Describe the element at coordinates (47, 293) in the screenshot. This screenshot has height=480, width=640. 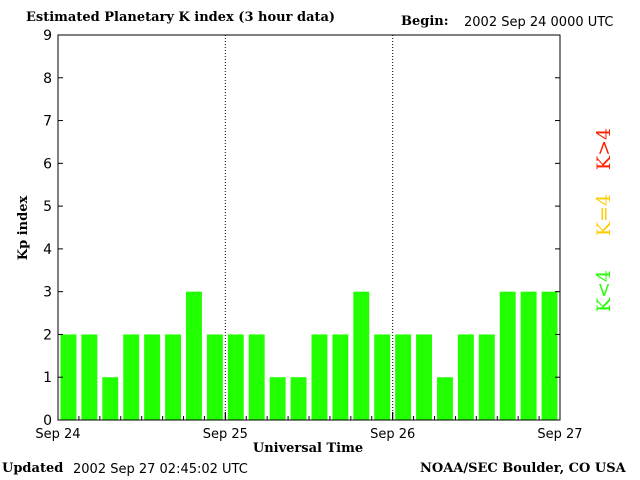
I see `y-tick-label-3: 3` at that location.